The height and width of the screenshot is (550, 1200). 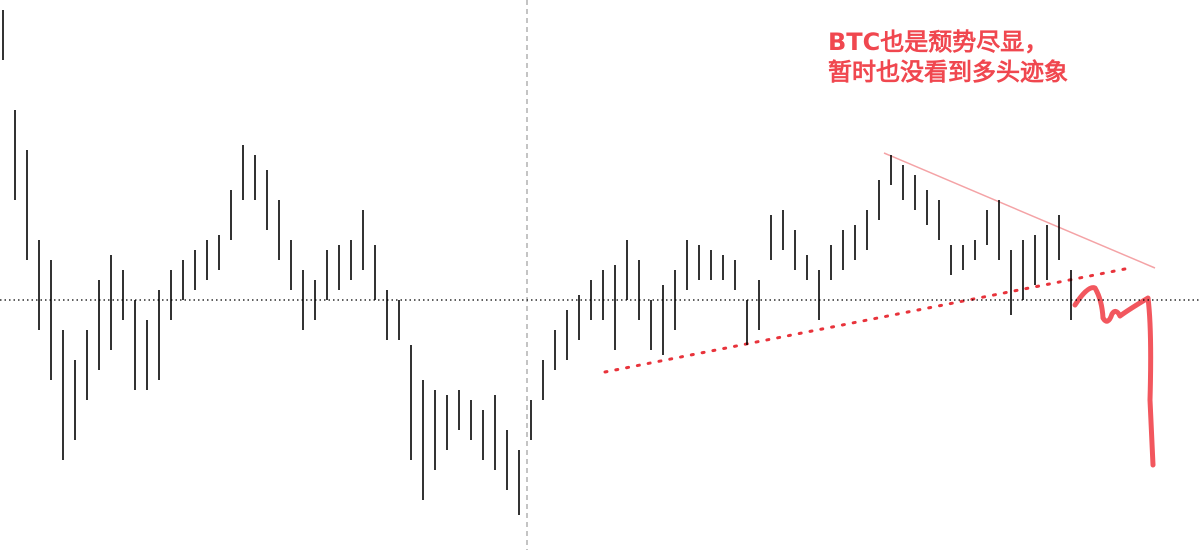 I want to click on support-line, so click(x=867, y=320).